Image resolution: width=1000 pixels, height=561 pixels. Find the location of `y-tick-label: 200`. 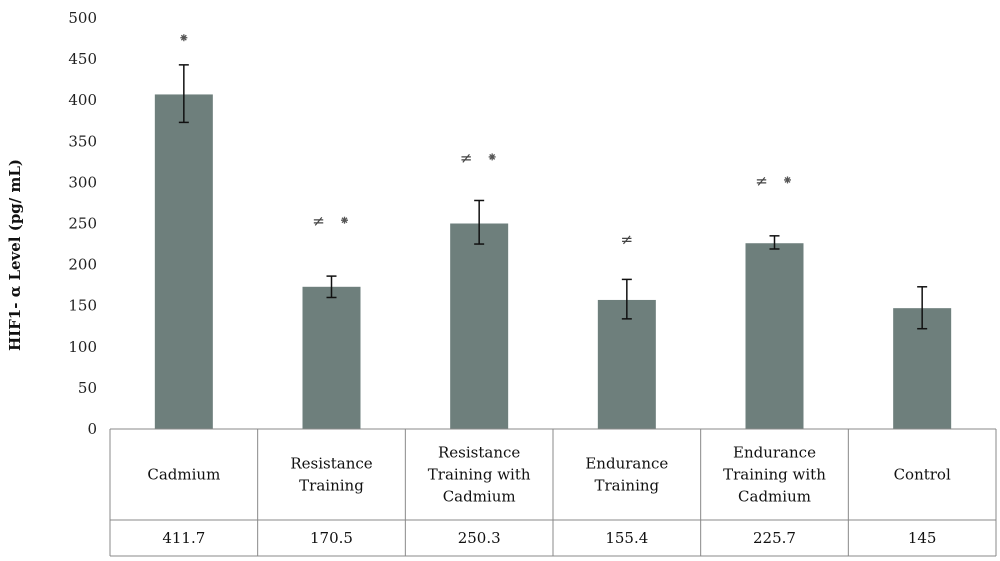

y-tick-label: 200 is located at coordinates (82, 265).